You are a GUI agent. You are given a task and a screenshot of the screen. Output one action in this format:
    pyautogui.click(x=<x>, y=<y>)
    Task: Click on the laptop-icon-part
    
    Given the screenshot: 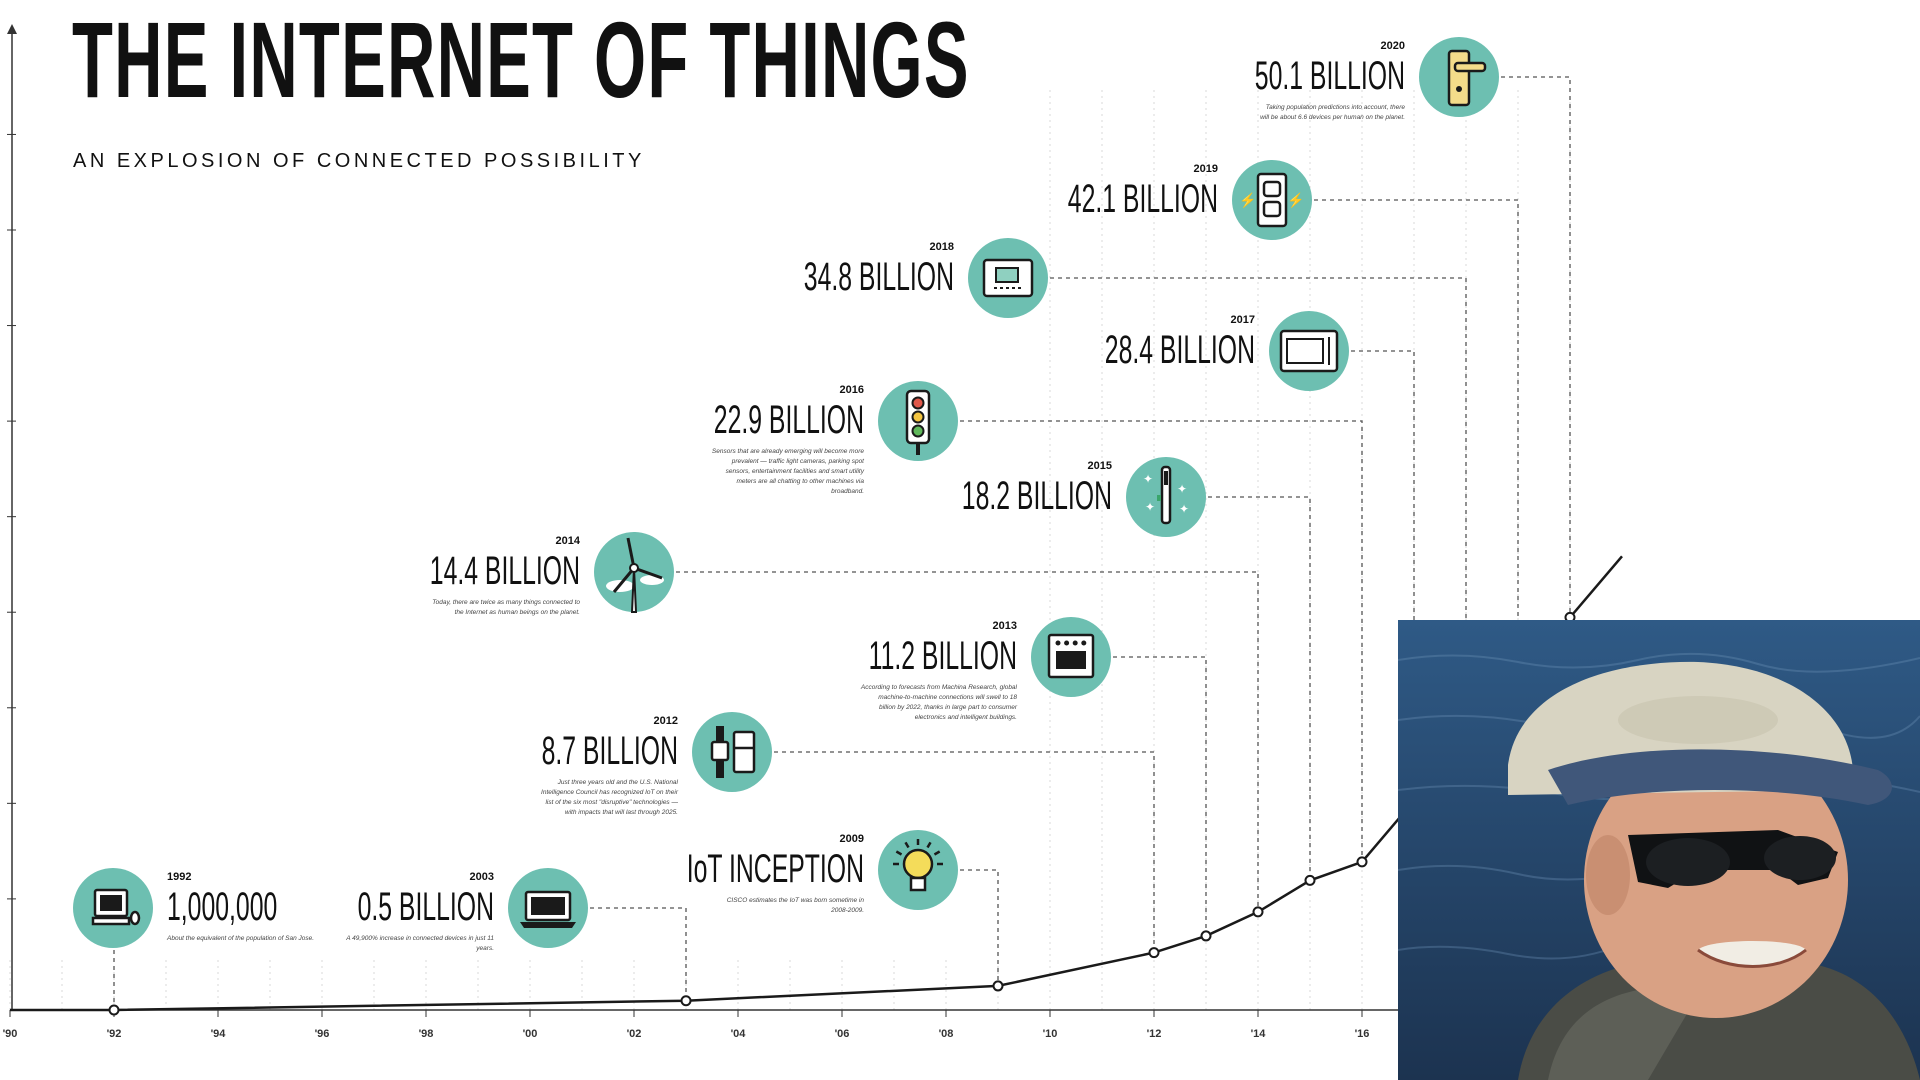 What is the action you would take?
    pyautogui.click(x=548, y=906)
    